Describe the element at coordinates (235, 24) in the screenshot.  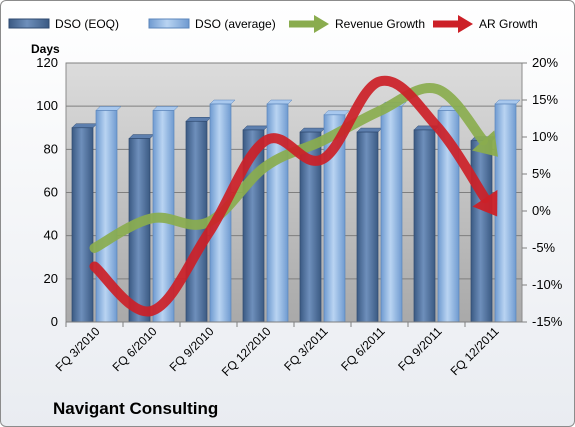
I see `legend-label: DSO (average)` at that location.